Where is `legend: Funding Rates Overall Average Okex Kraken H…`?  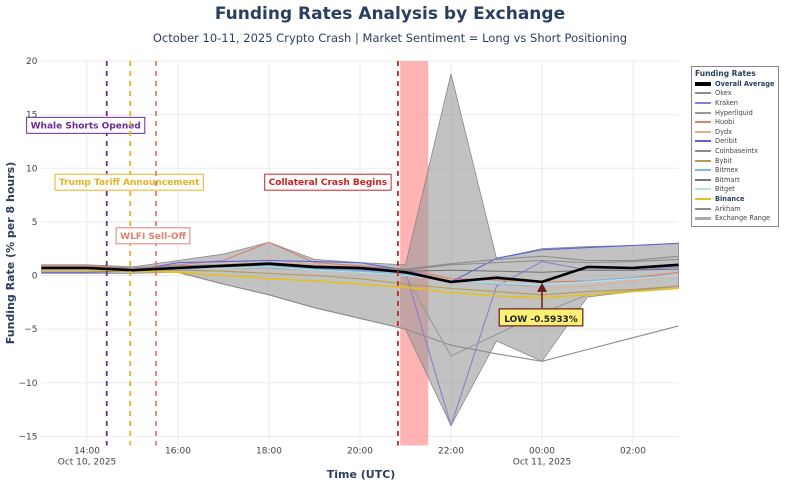 legend: Funding Rates Overall Average Okex Kraken H… is located at coordinates (735, 146).